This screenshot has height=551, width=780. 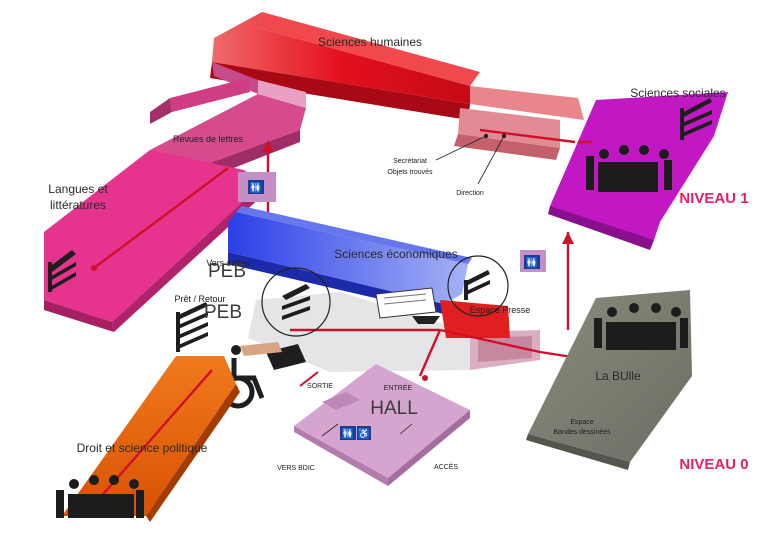 I want to click on zone-sciences-sociales: Sciences sociales, so click(x=638, y=168).